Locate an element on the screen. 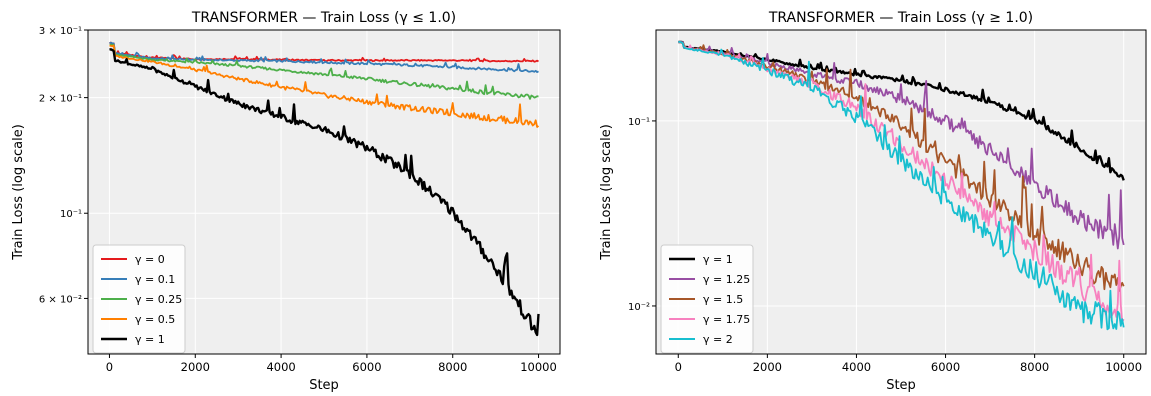  y-tick-label: 2 × 10⁻¹ is located at coordinates (60, 99).